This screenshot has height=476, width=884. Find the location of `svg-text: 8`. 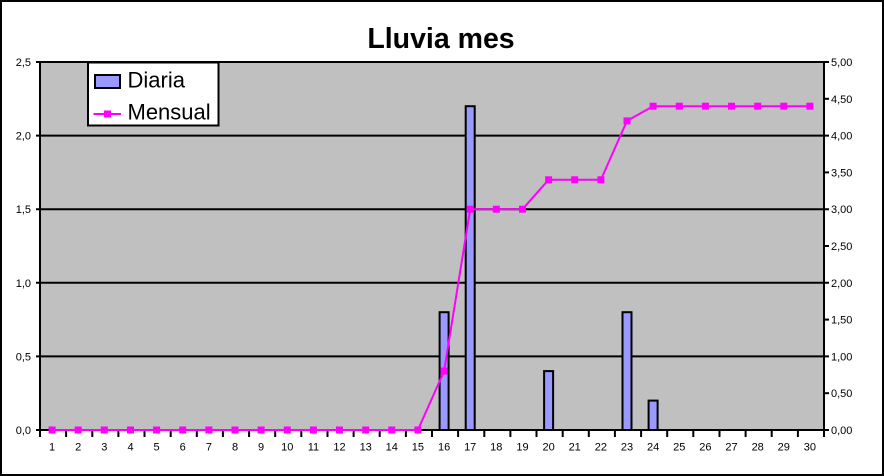

svg-text: 8 is located at coordinates (235, 448).